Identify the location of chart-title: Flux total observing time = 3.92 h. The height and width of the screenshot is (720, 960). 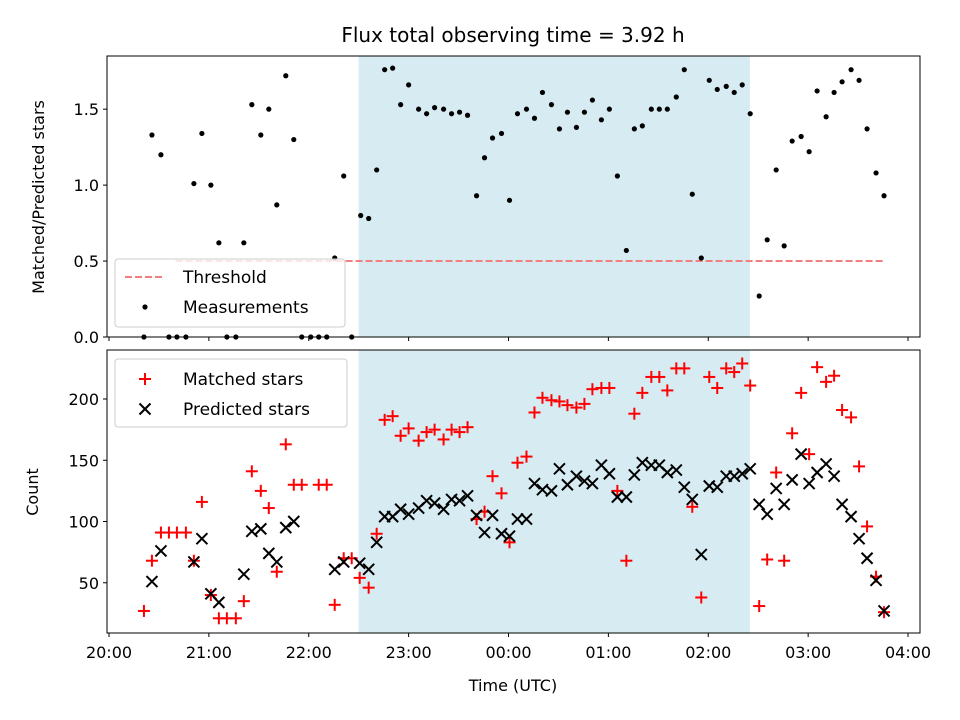
(512, 35).